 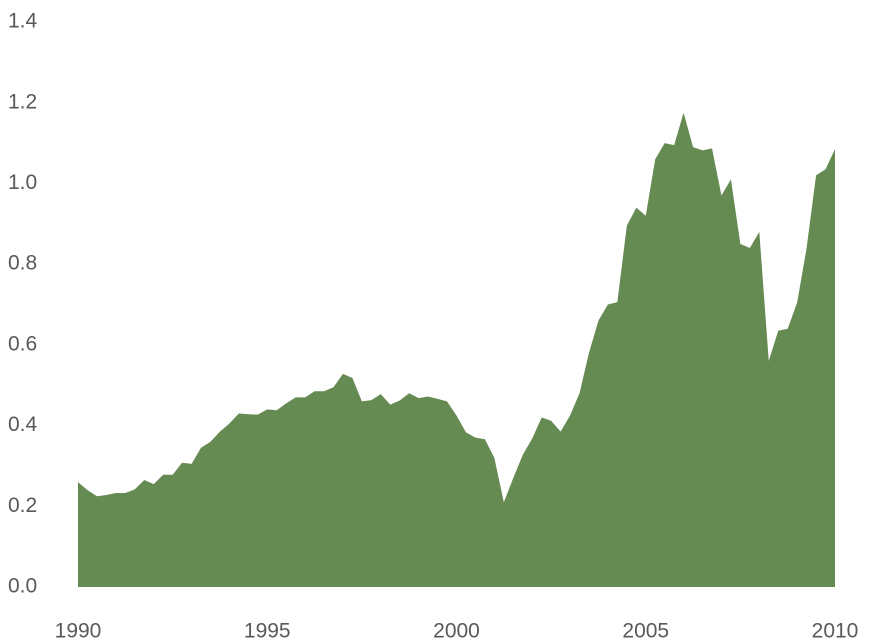 What do you see at coordinates (22, 505) in the screenshot?
I see `y-tick-label: 0.2` at bounding box center [22, 505].